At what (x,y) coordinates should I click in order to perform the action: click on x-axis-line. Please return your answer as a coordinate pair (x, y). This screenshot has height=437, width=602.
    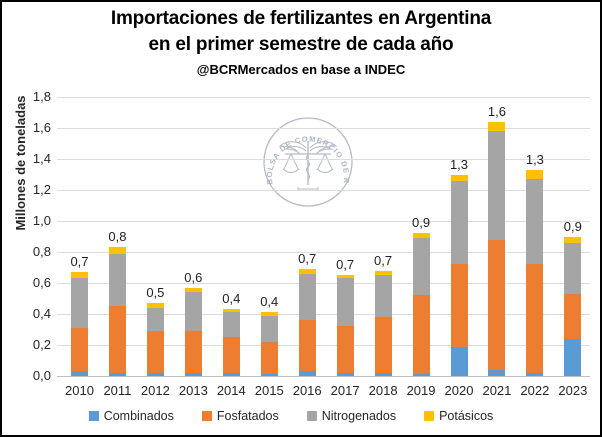
    Looking at the image, I should click on (323, 376).